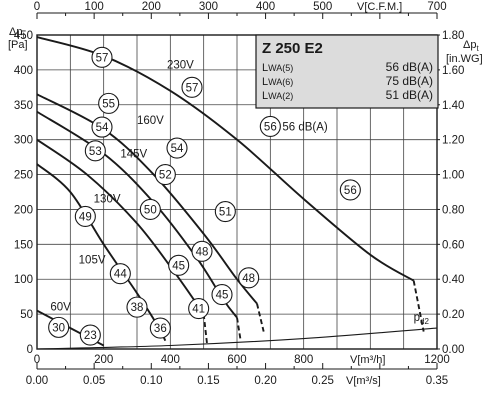 The image size is (489, 402). Describe the element at coordinates (277, 68) in the screenshot. I see `sound-table-label: LWA(5)` at that location.